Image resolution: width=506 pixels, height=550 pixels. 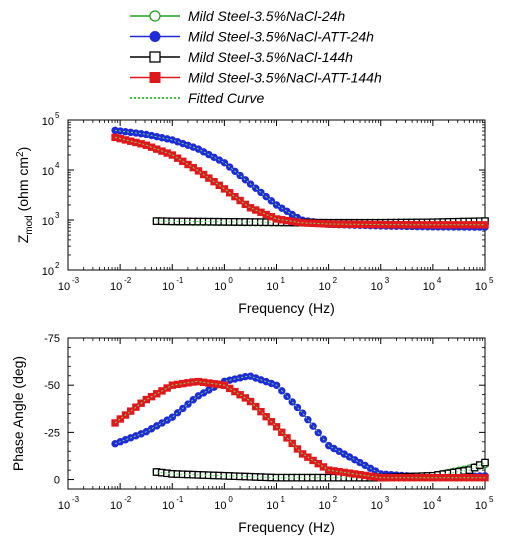 I want to click on legend-label: Mild Steel-3.5%NaCl-144h, so click(x=270, y=57).